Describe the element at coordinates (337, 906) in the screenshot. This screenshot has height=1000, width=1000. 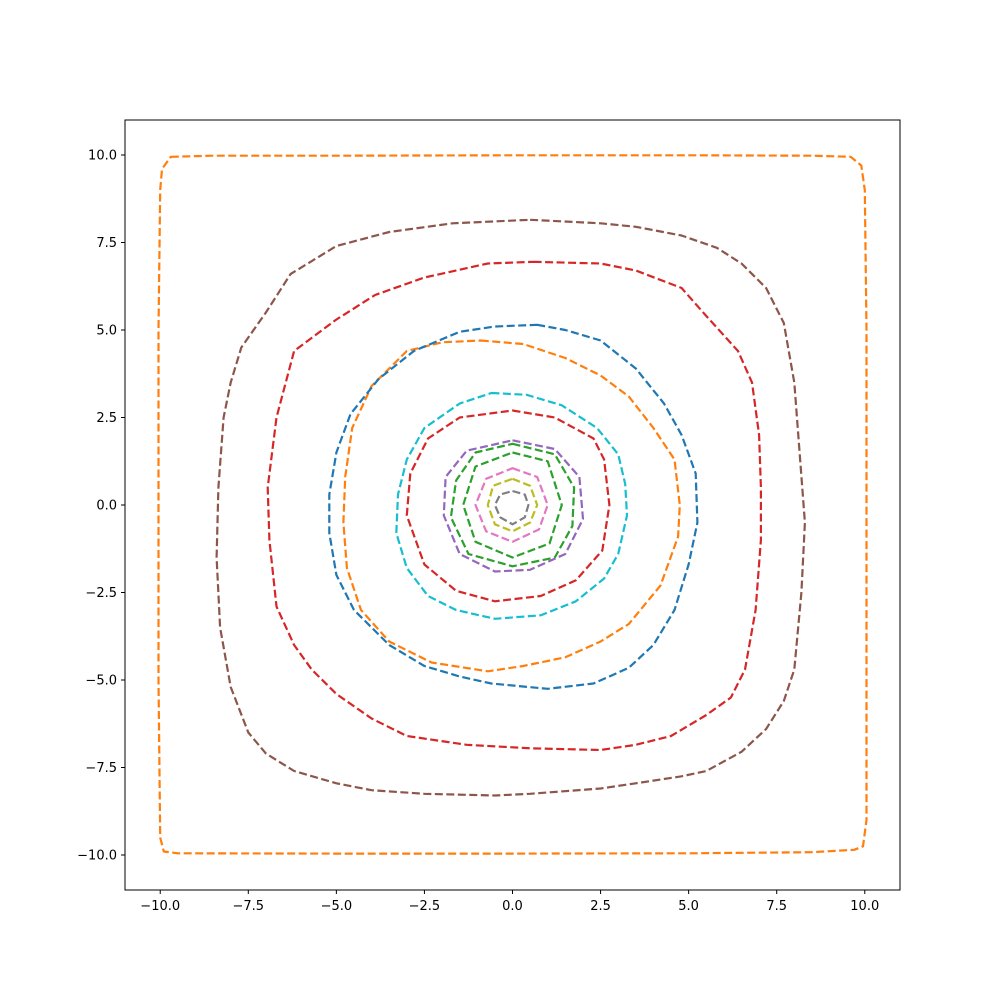
I see `x-tick-label: −5.0` at that location.